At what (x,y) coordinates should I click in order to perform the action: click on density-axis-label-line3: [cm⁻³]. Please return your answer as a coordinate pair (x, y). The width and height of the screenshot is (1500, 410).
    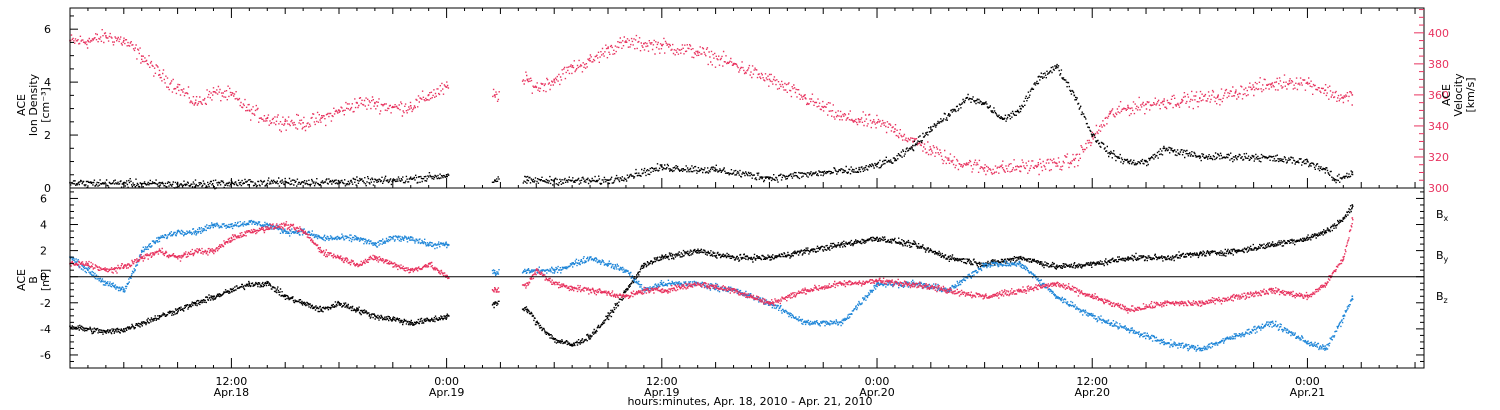
    Looking at the image, I should click on (45, 105).